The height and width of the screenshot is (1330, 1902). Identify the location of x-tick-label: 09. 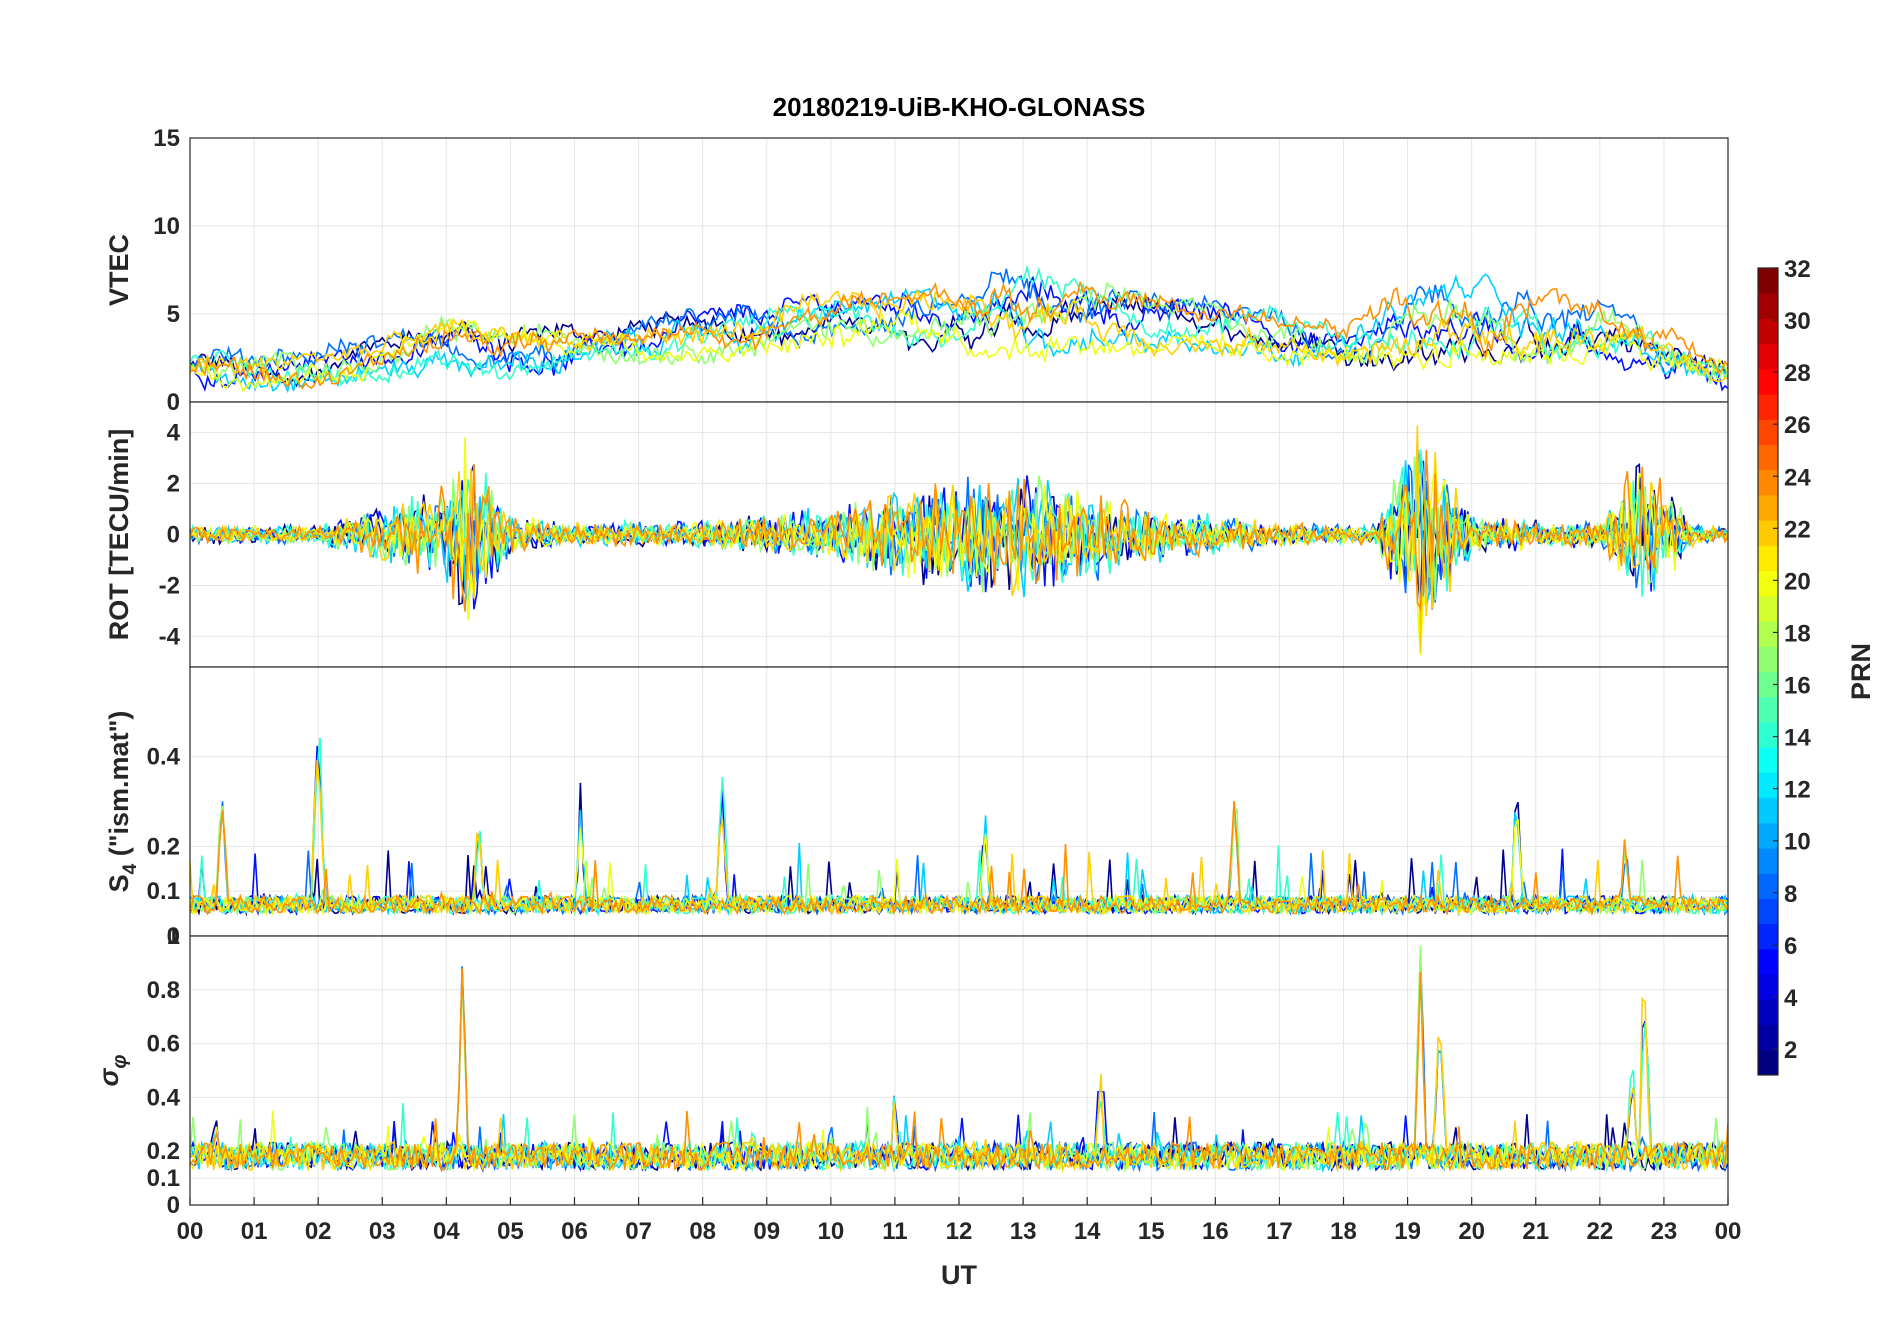
(766, 1231).